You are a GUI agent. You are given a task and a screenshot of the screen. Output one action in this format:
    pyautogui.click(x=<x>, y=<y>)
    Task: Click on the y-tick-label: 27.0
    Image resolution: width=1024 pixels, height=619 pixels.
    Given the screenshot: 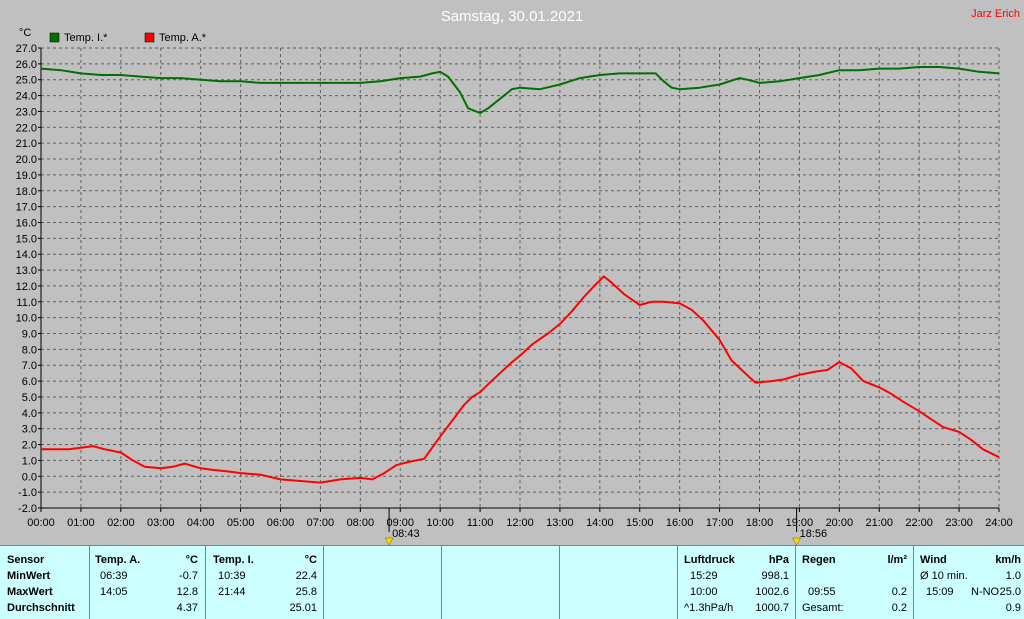 What is the action you would take?
    pyautogui.click(x=26, y=49)
    